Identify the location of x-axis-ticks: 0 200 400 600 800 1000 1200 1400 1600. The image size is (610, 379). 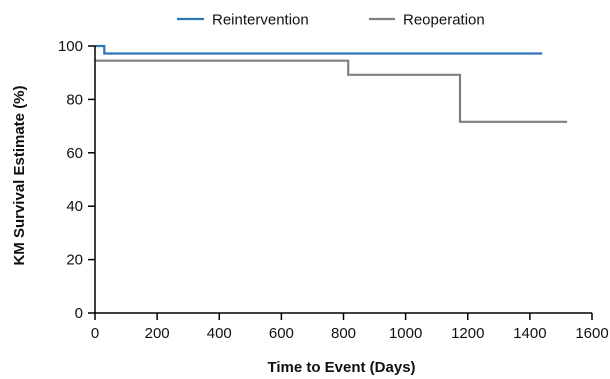
(350, 327).